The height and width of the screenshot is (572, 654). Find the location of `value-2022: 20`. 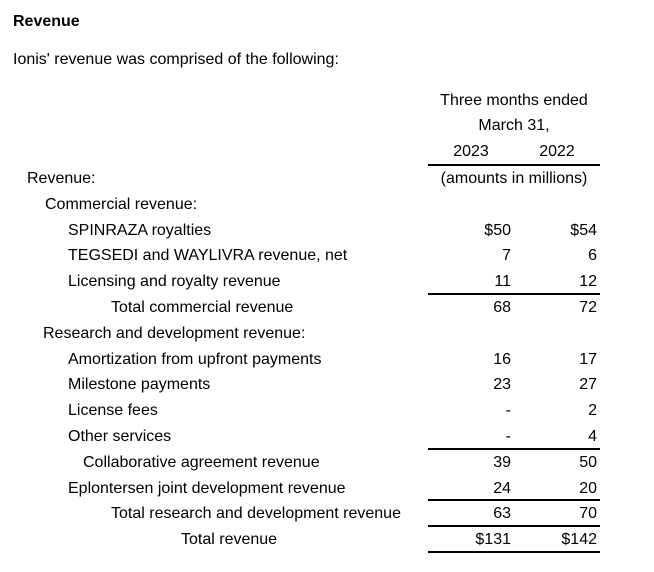

value-2022: 20 is located at coordinates (588, 488).